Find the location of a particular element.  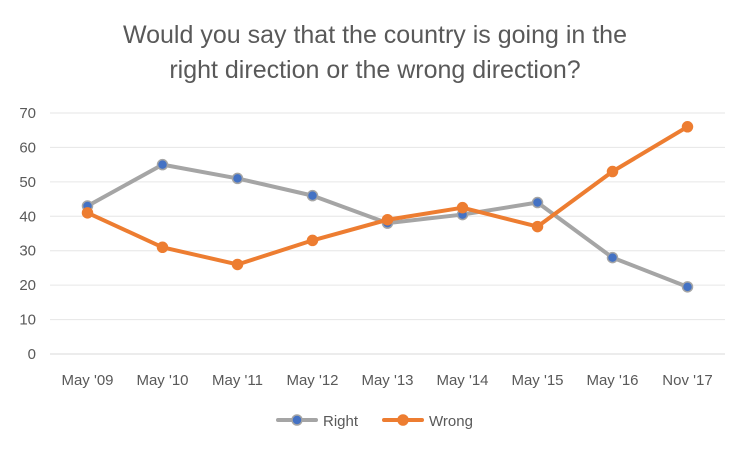

x-tick-label: Nov '17 is located at coordinates (687, 380).